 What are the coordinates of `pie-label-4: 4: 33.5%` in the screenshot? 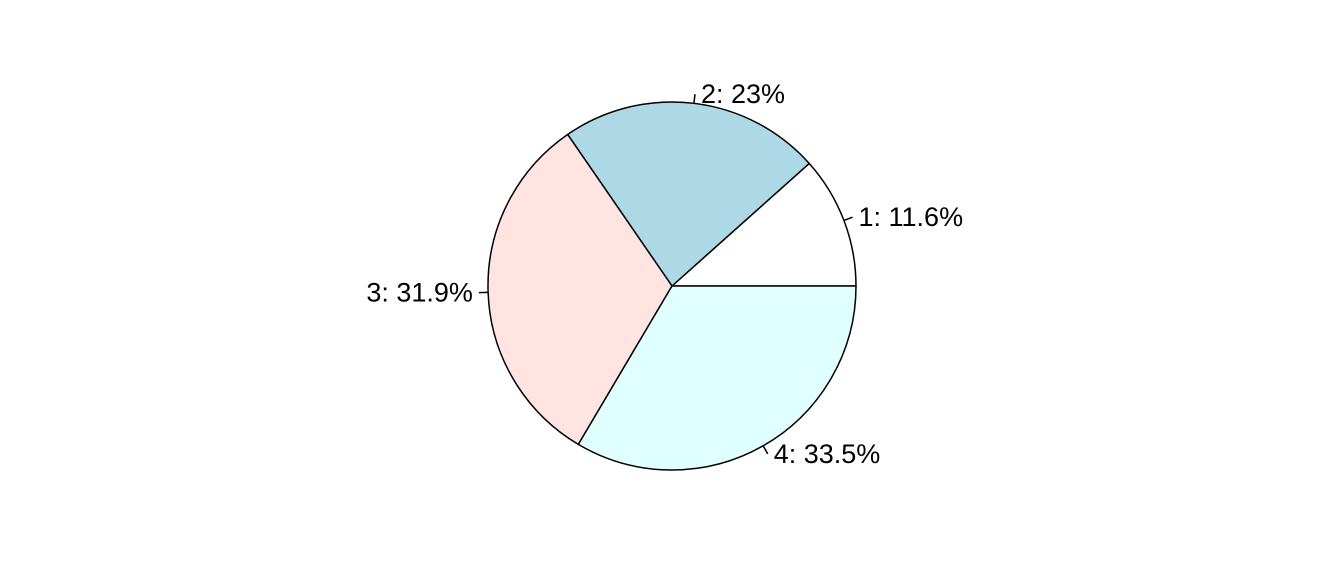 It's located at (827, 454).